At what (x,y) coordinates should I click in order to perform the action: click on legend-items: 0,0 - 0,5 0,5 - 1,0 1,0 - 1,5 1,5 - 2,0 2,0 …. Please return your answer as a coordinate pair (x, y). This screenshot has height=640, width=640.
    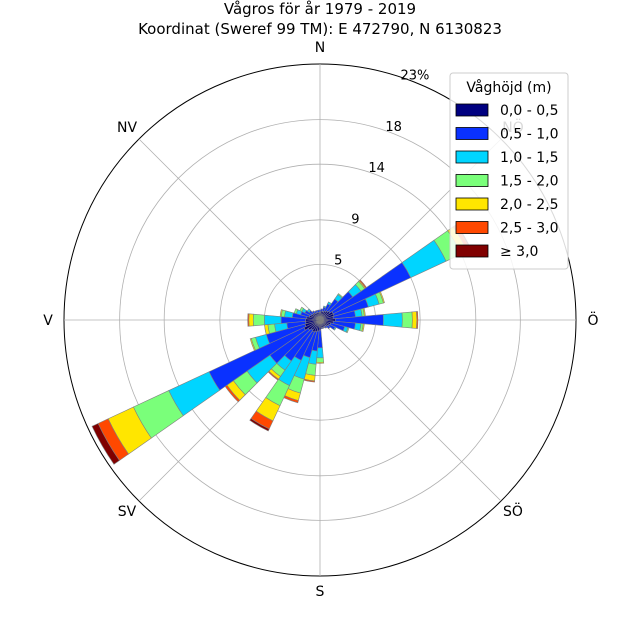
    Looking at the image, I should click on (506, 181).